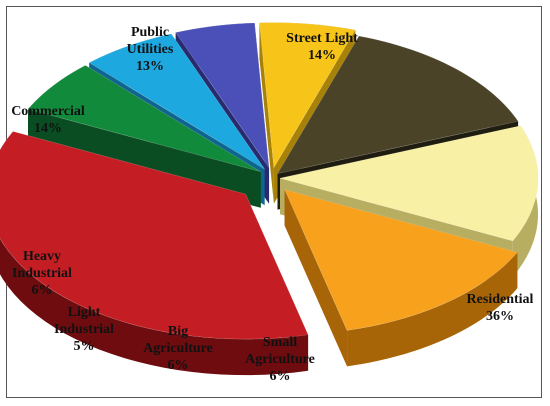  Describe the element at coordinates (48, 111) in the screenshot. I see `label-commercial-line: Commercial` at that location.